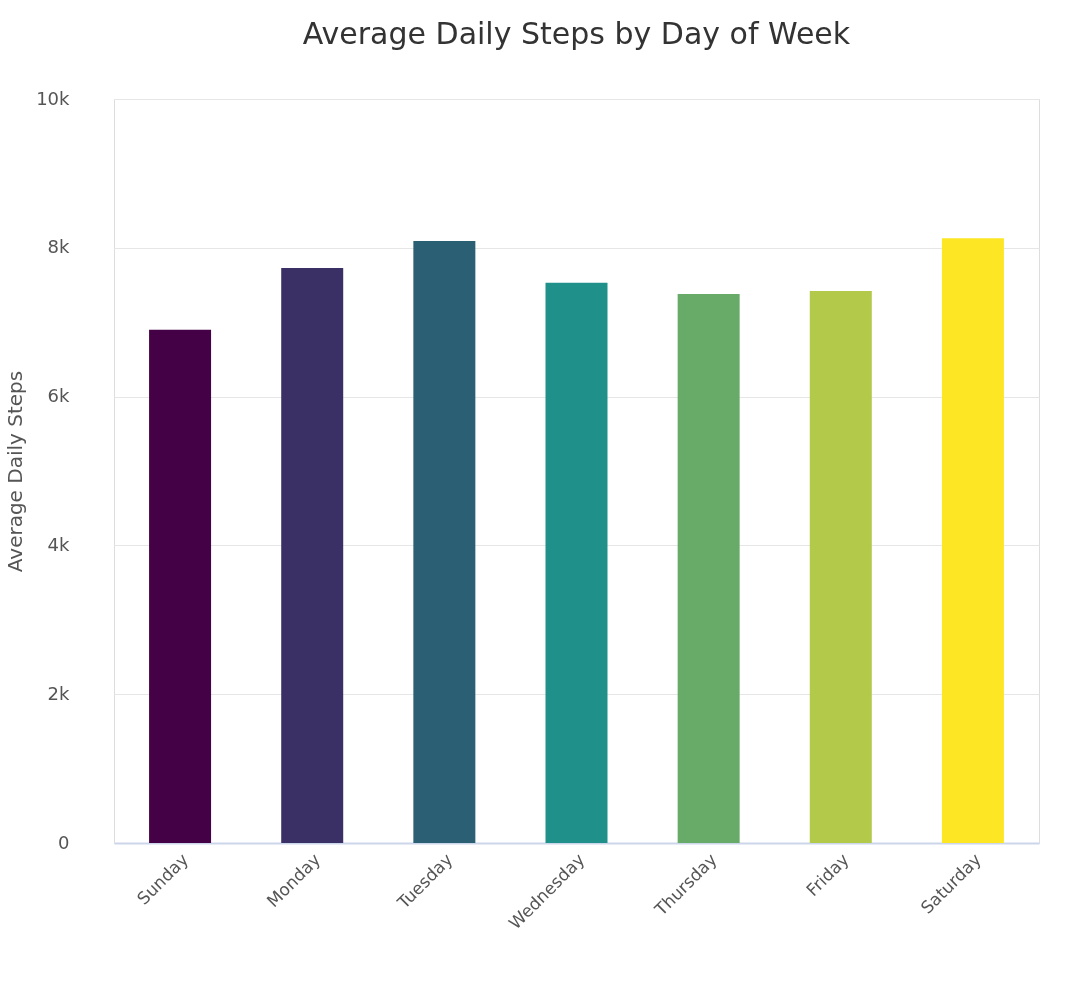  I want to click on y-tick-label: 6k, so click(59, 396).